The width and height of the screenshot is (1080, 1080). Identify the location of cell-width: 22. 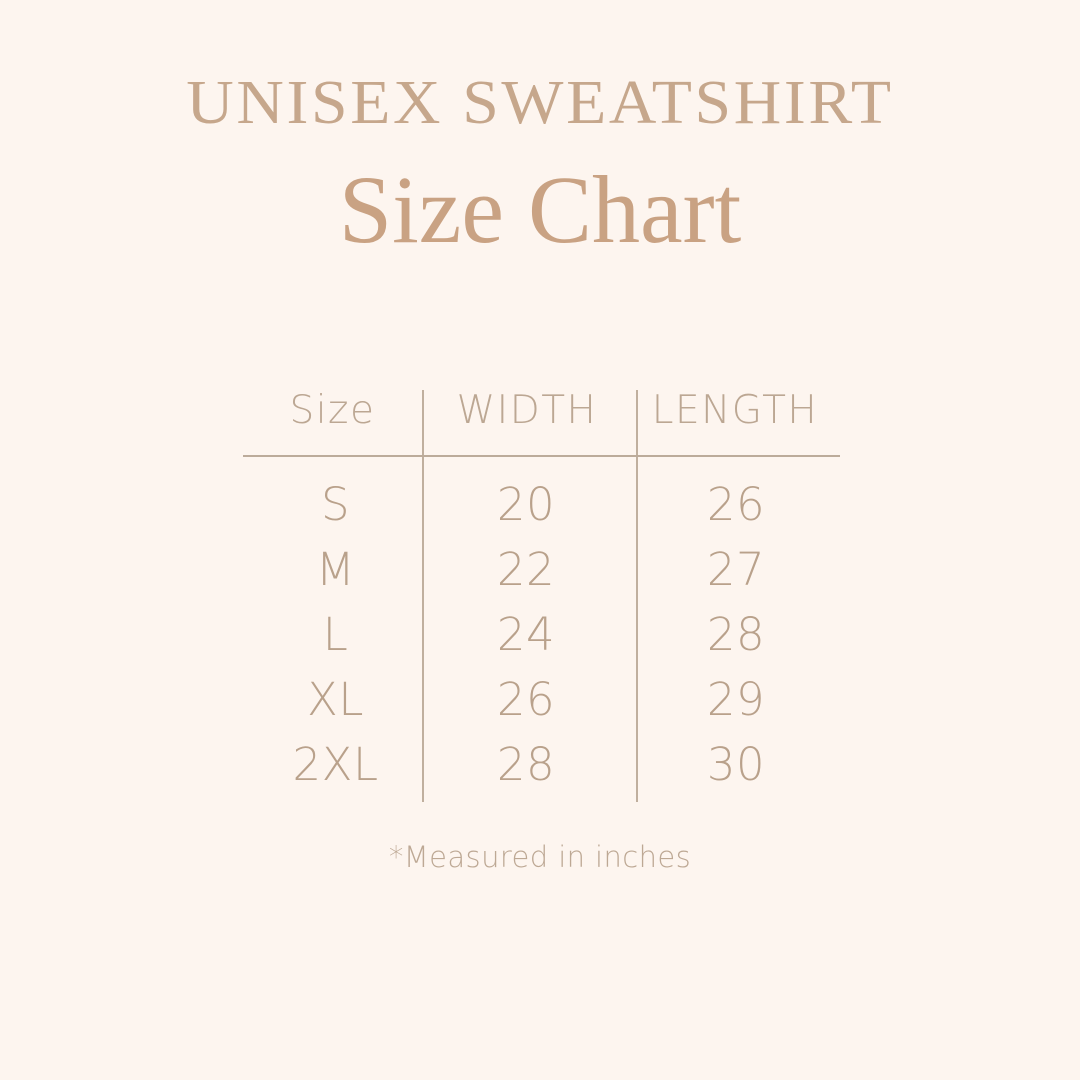
(526, 569).